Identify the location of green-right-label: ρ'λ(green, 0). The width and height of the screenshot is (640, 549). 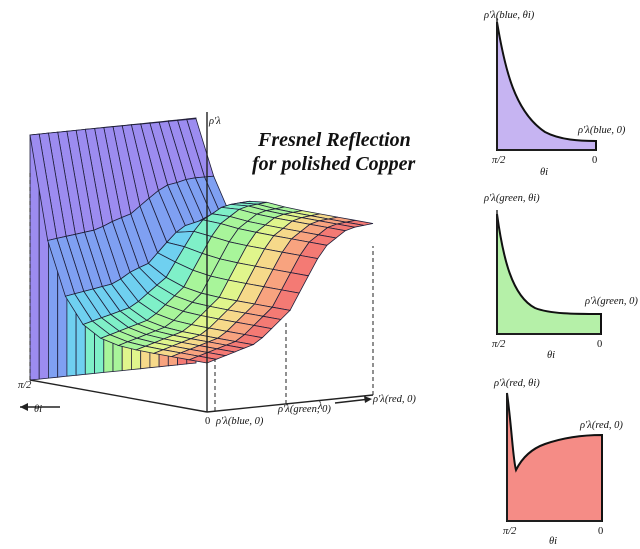
(611, 301).